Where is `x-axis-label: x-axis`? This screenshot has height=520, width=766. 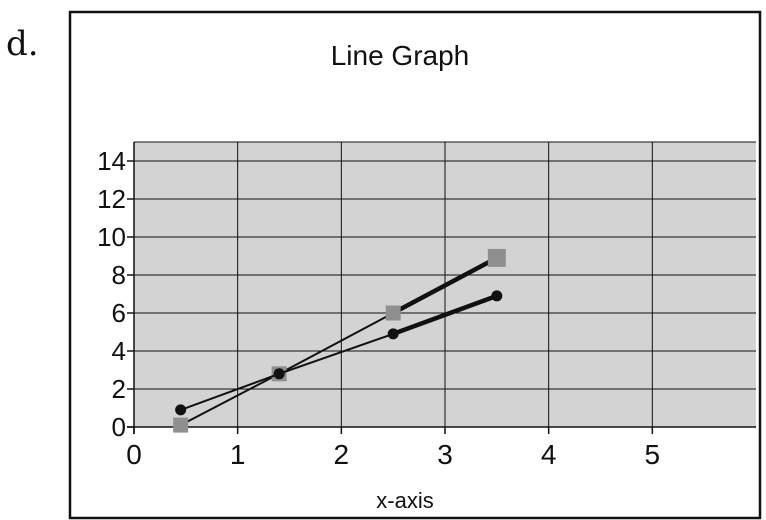 x-axis-label: x-axis is located at coordinates (404, 500).